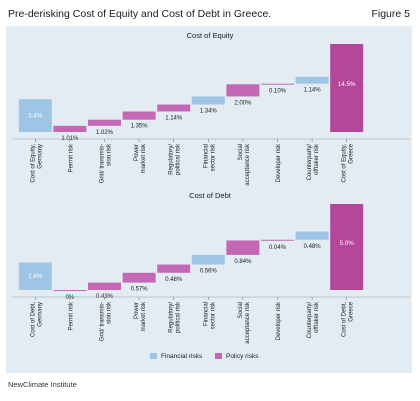  Describe the element at coordinates (243, 103) in the screenshot. I see `data-label: 2.00%` at that location.